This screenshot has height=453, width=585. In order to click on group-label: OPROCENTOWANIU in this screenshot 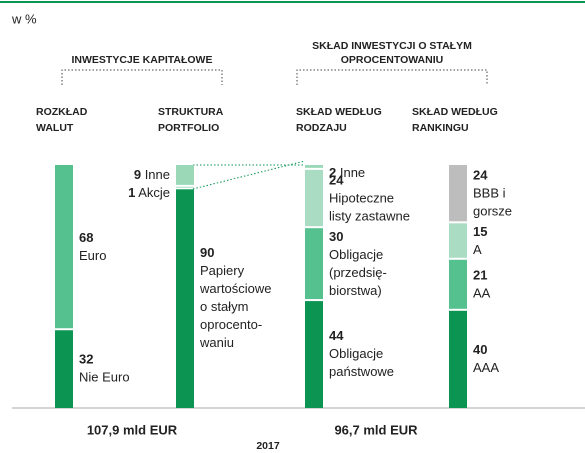, I will do `click(392, 60)`.